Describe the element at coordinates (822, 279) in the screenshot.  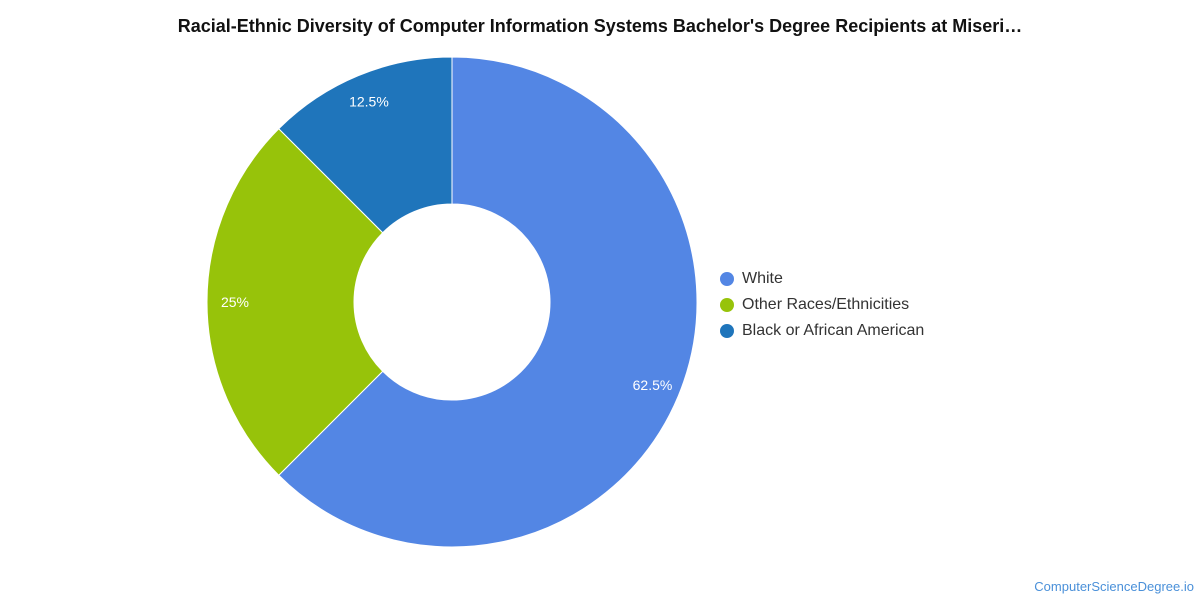
I see `legend-item-white: White` at that location.